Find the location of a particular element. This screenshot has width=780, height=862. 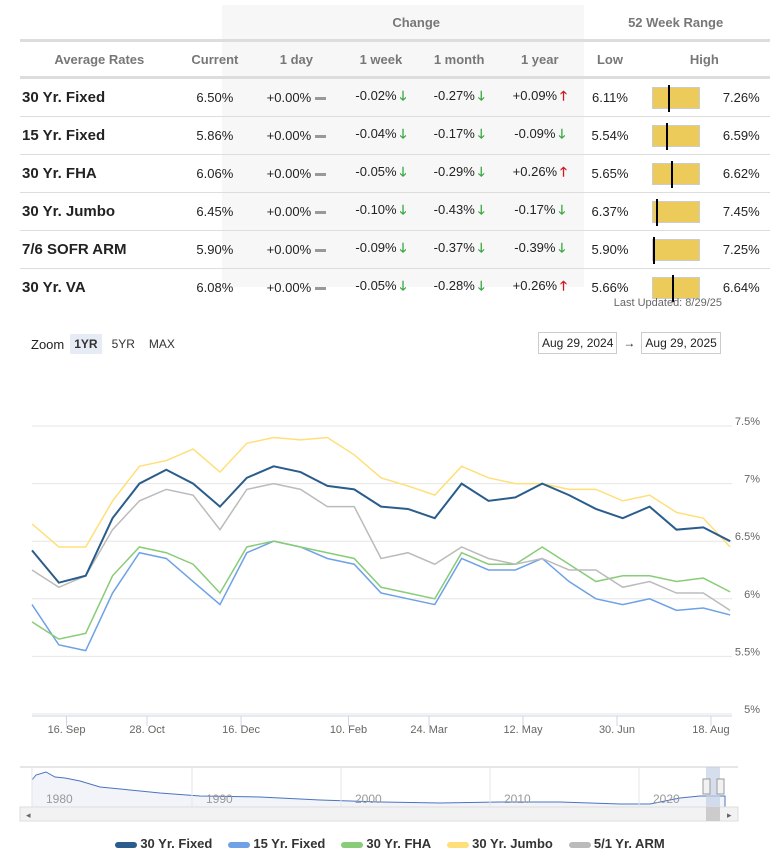

series-line-30-yr-fixed is located at coordinates (381, 524).